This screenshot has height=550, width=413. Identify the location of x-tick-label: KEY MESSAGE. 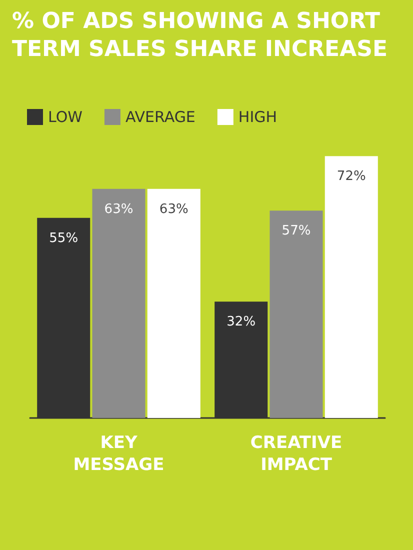
(118, 454).